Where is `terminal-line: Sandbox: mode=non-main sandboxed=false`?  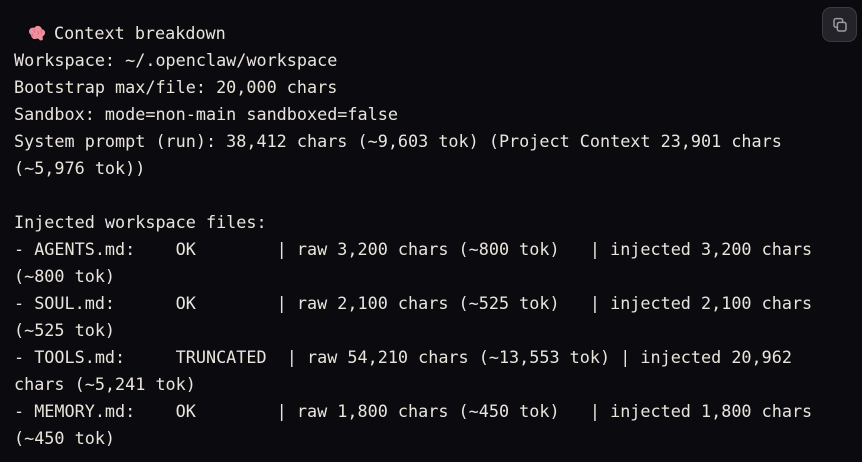 terminal-line: Sandbox: mode=non-main sandboxed=false is located at coordinates (206, 114).